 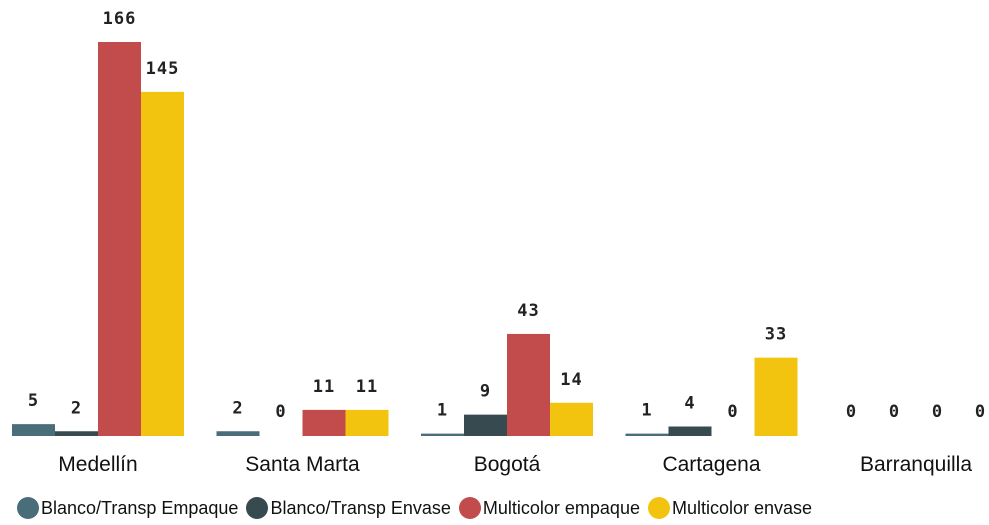 What do you see at coordinates (367, 387) in the screenshot?
I see `value-label-santa-marta-multicolor-envase: 11` at bounding box center [367, 387].